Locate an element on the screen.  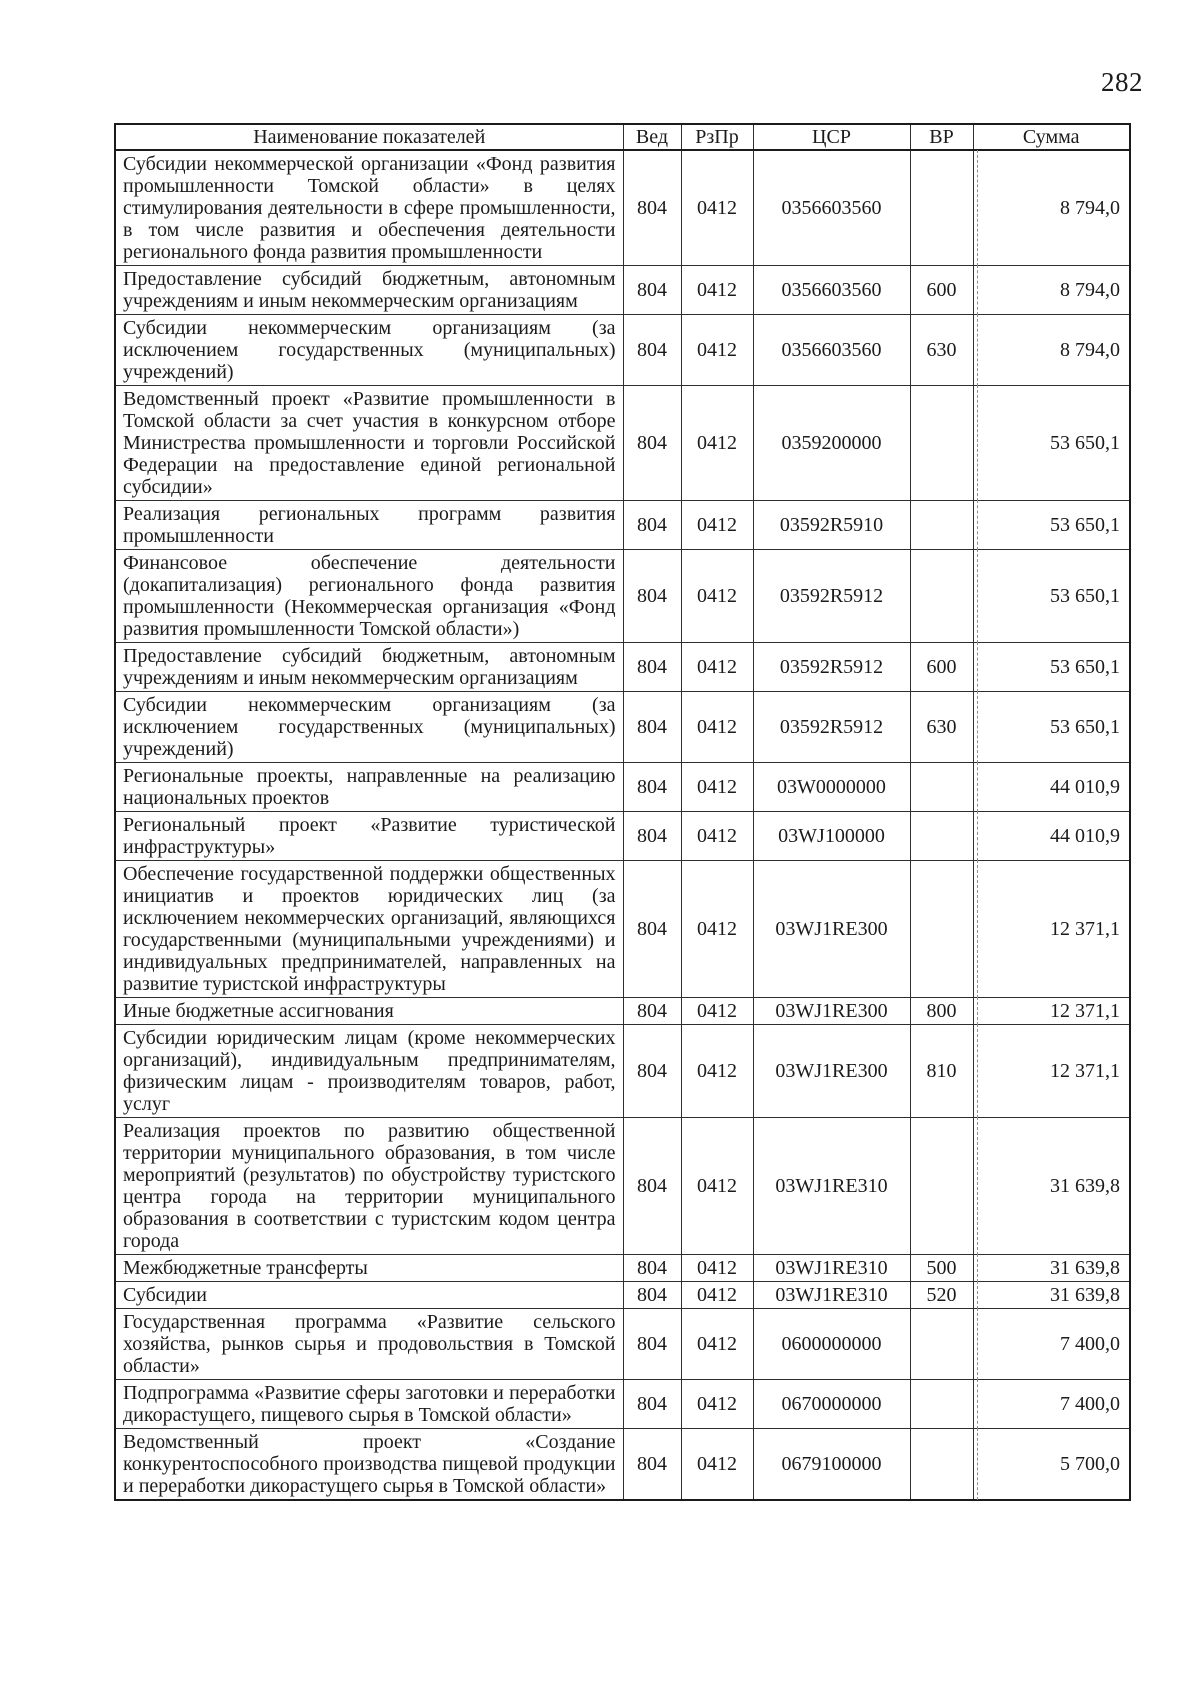
cell-csr: 0600000000 is located at coordinates (831, 1344).